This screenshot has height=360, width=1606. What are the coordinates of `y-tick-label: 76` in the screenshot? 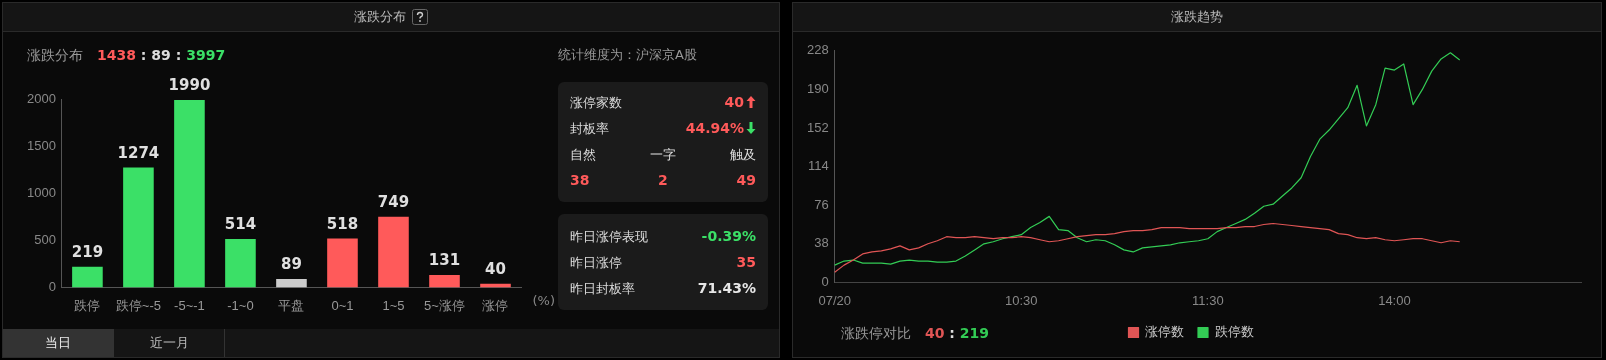 It's located at (821, 204).